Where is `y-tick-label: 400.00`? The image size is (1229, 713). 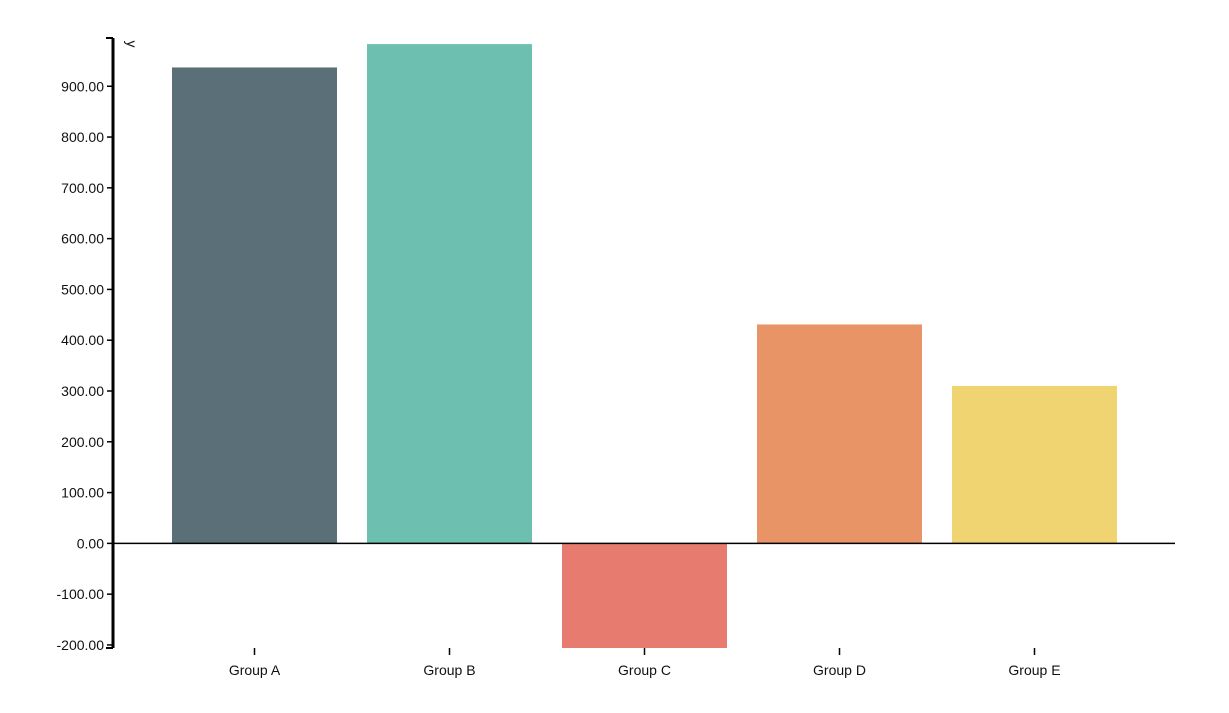
y-tick-label: 400.00 is located at coordinates (82, 340).